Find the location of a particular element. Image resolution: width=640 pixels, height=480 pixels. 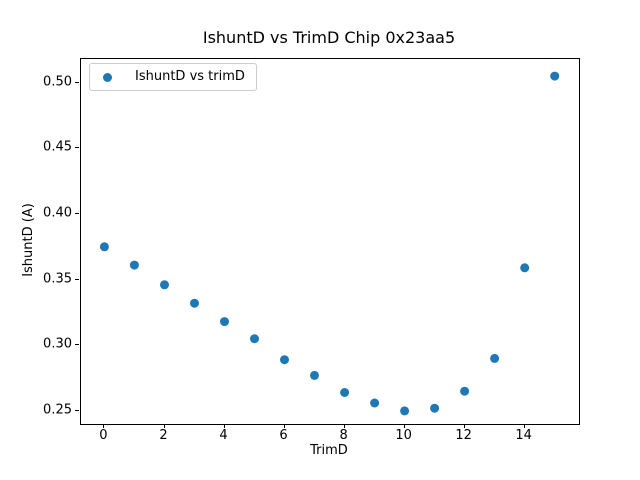

x-tick-label: 12 is located at coordinates (463, 435).